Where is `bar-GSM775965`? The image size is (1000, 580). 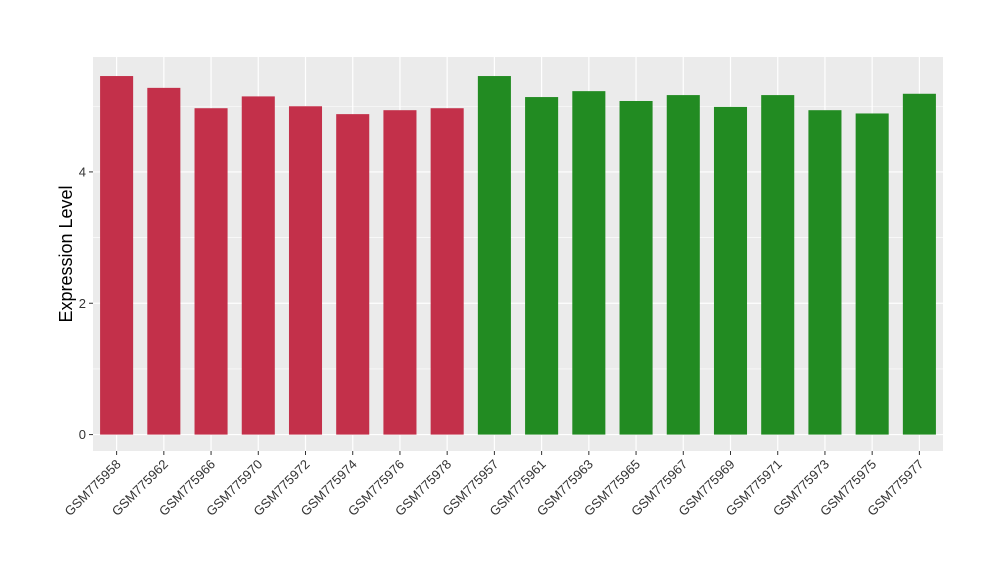
bar-GSM775965 is located at coordinates (636, 267).